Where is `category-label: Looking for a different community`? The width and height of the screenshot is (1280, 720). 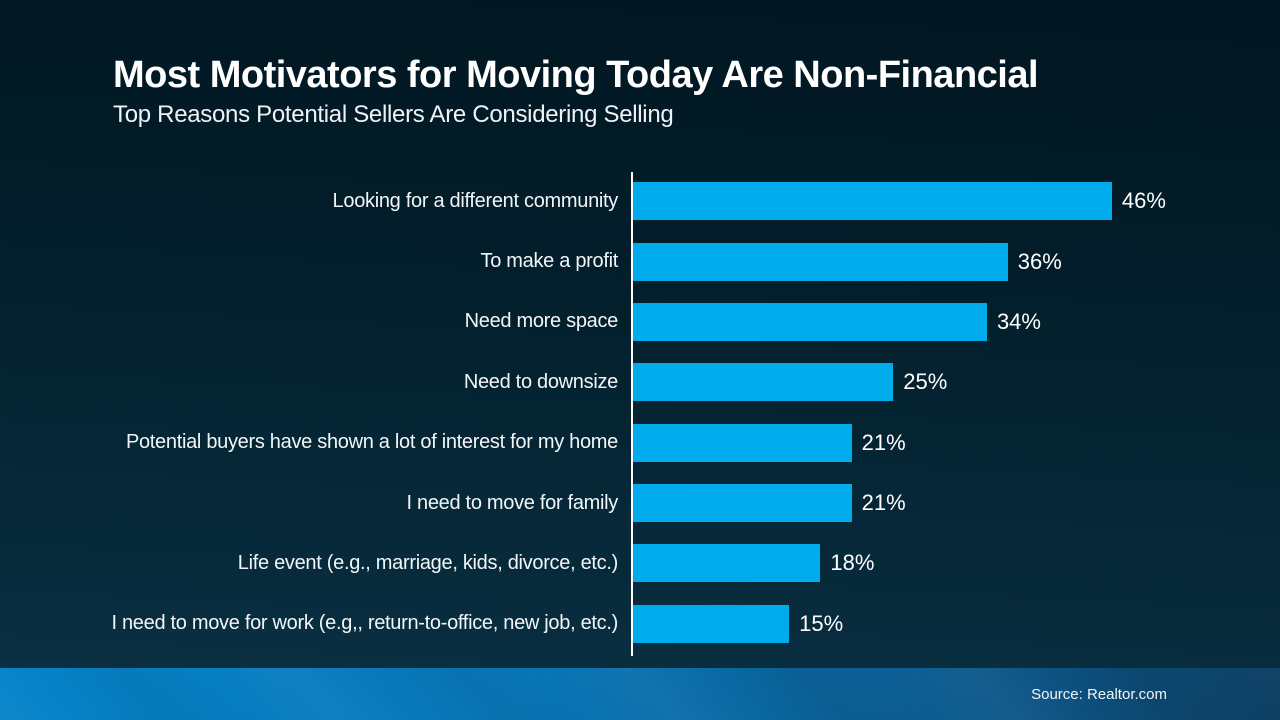
category-label: Looking for a different community is located at coordinates (475, 200).